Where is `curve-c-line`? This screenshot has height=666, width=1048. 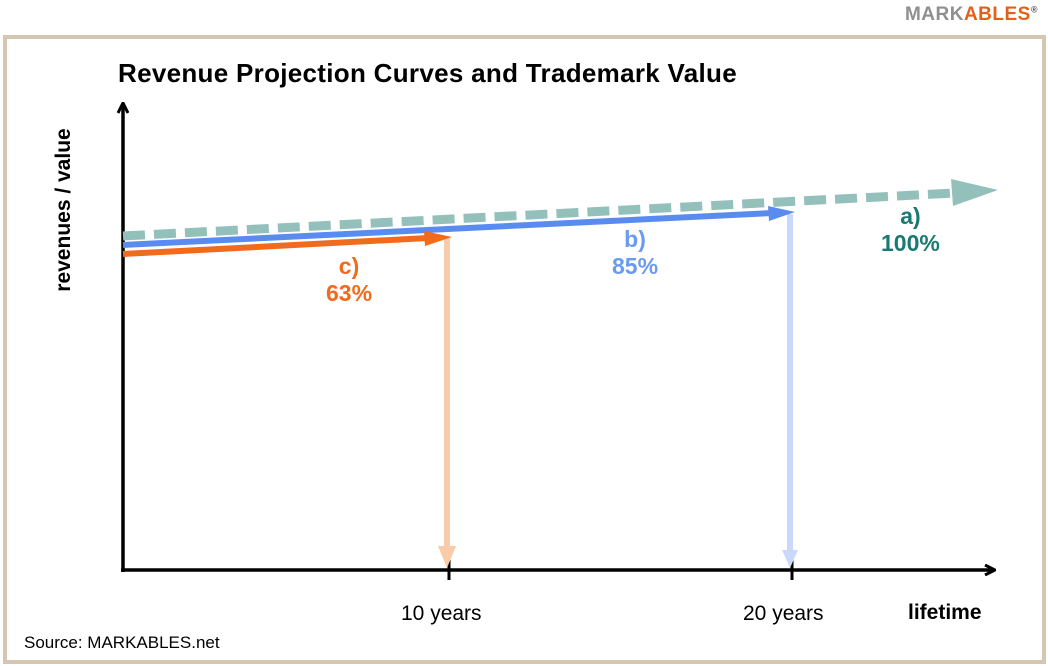 curve-c-line is located at coordinates (275, 246).